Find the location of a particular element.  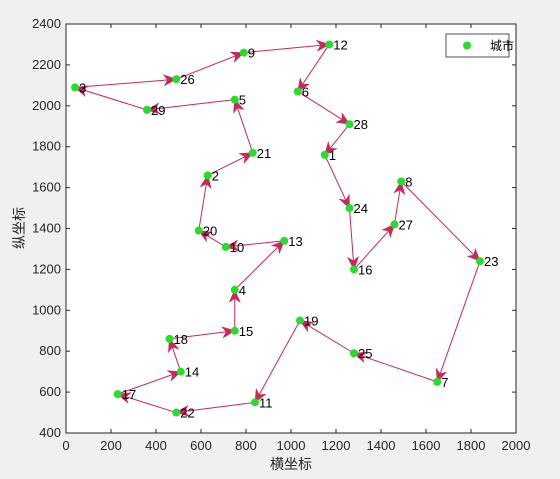

city-label-14: 14 is located at coordinates (192, 372).